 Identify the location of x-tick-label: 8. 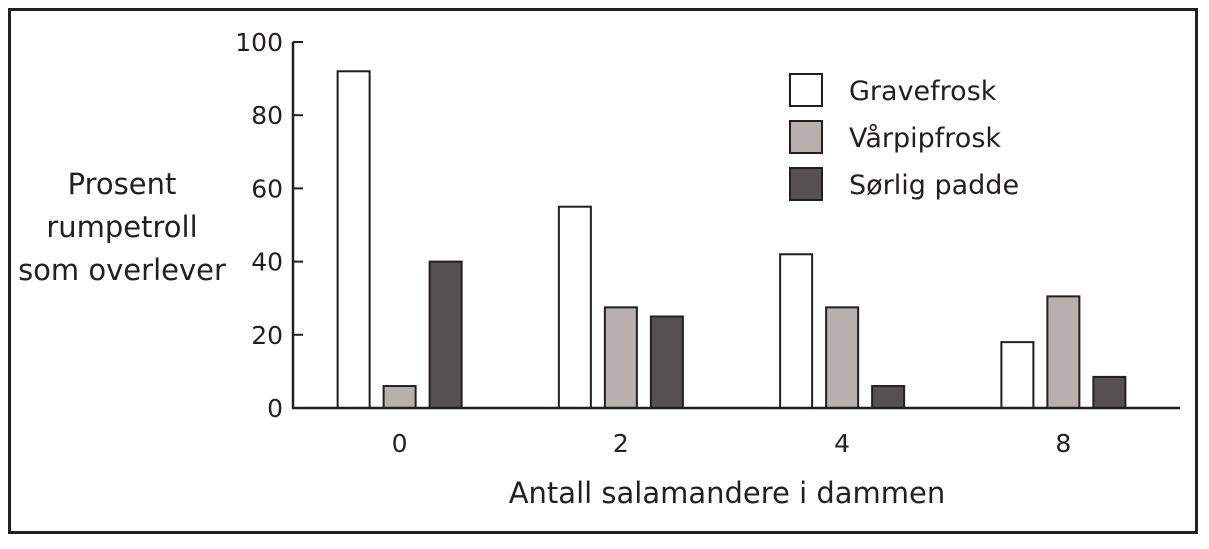
(1063, 443).